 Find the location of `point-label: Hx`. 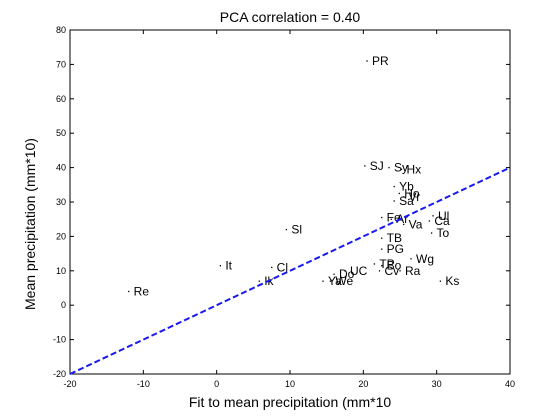

point-label: Hx is located at coordinates (413, 169).